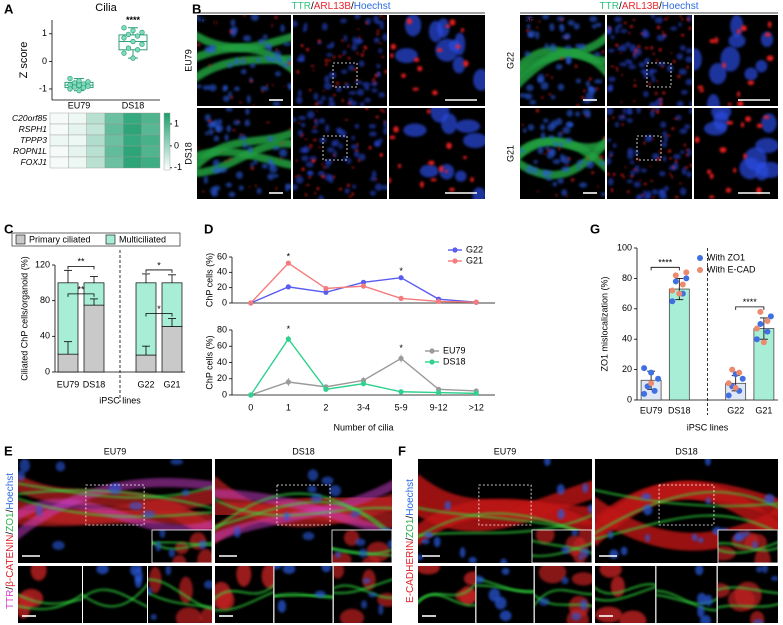 The height and width of the screenshot is (625, 783). Describe the element at coordinates (10, 599) in the screenshot. I see `stain-part: TTR` at that location.